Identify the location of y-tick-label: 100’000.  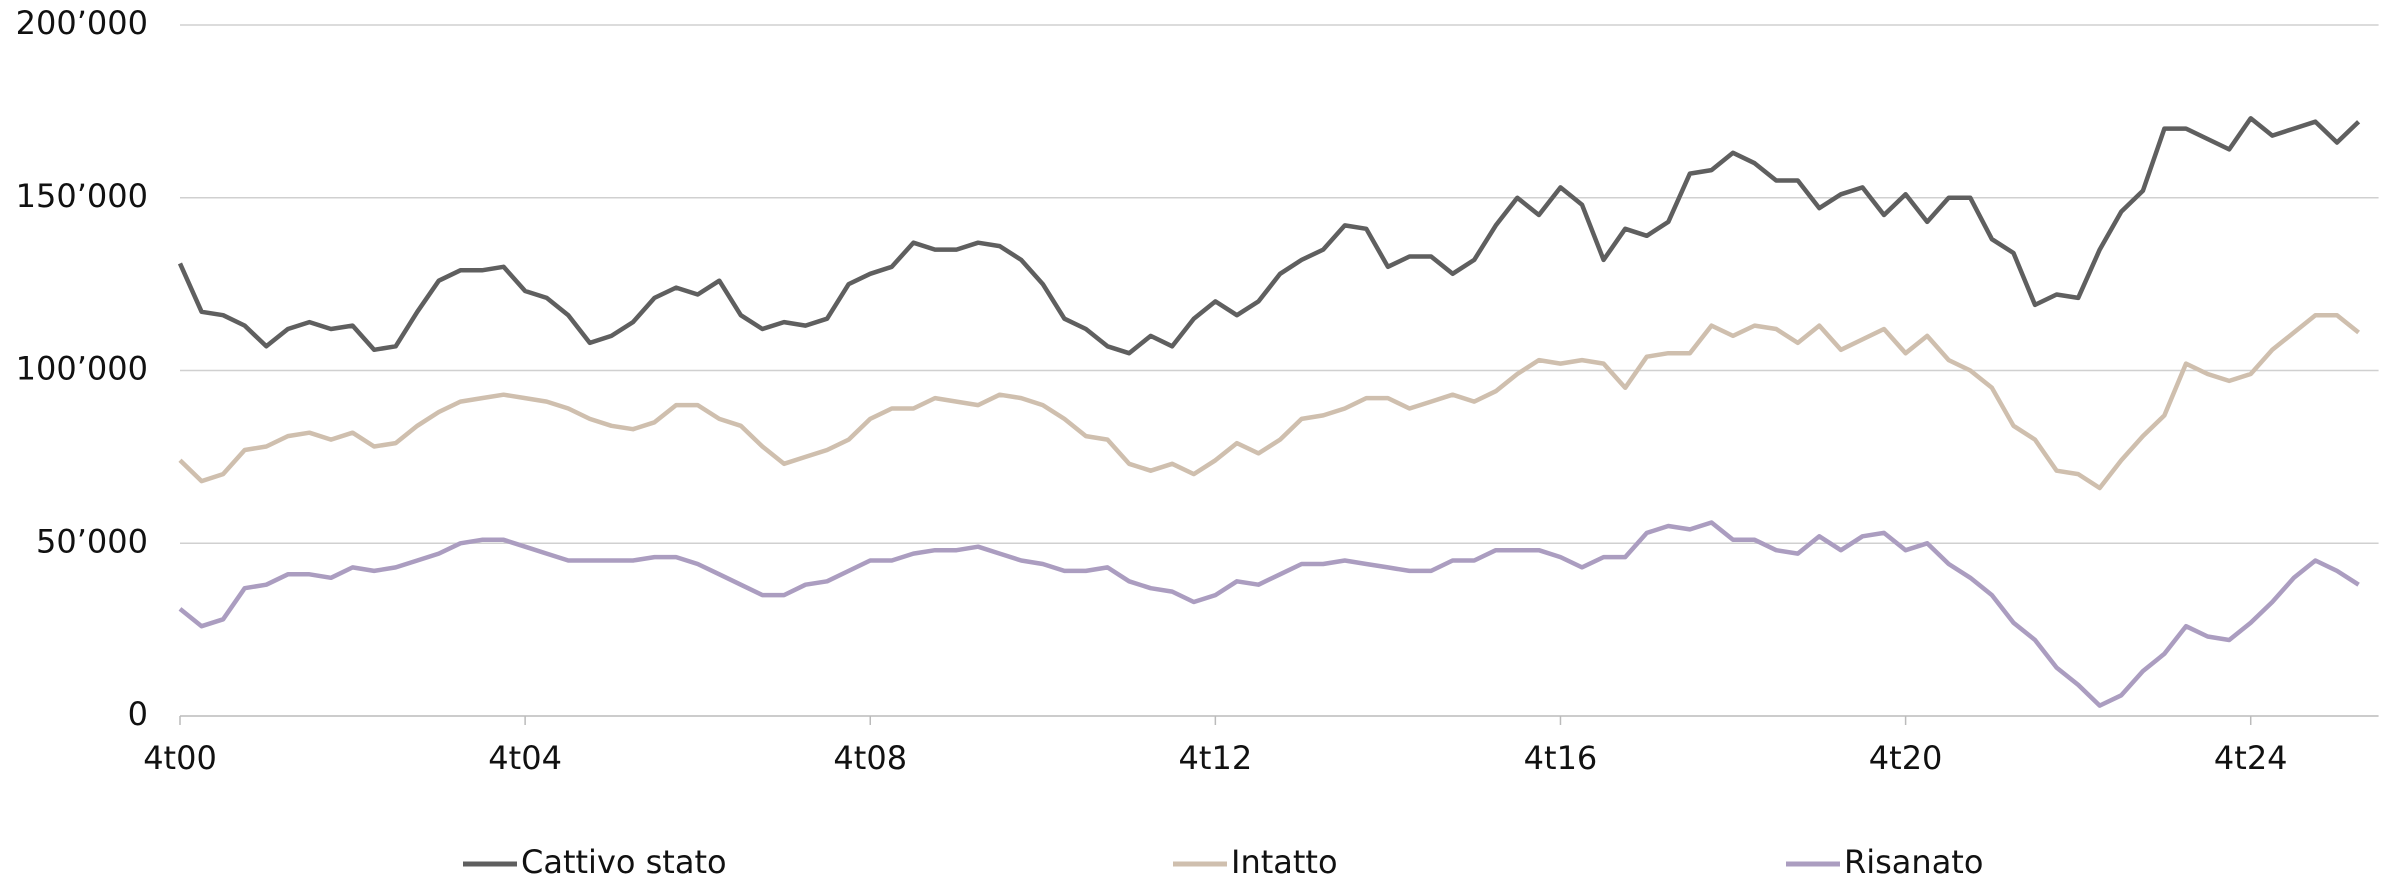
(82, 369).